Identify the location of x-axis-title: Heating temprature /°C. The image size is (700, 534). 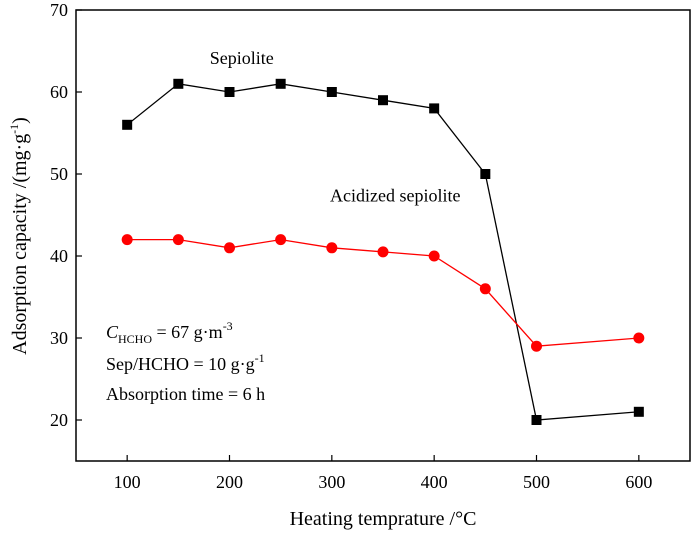
(383, 519).